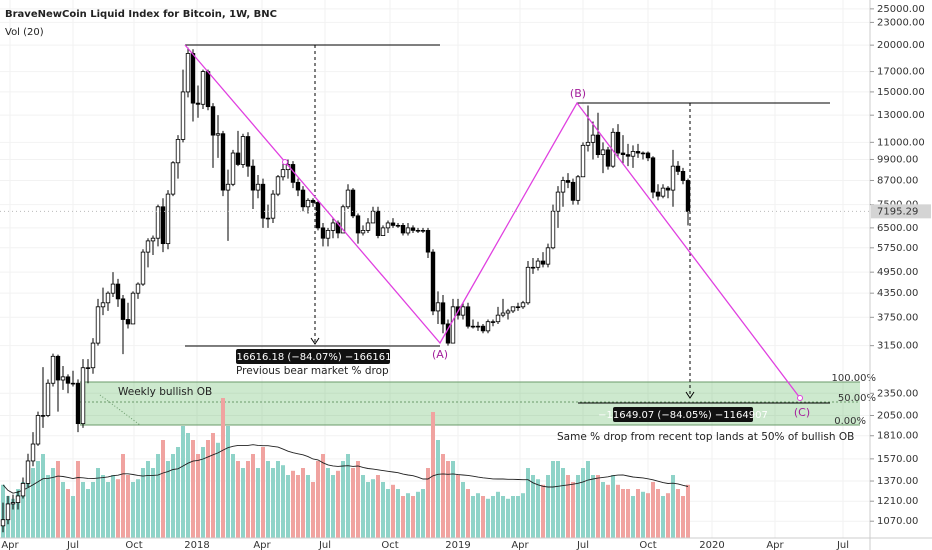 This screenshot has width=932, height=550. Describe the element at coordinates (10, 545) in the screenshot. I see `x-tick-label: Apr` at that location.